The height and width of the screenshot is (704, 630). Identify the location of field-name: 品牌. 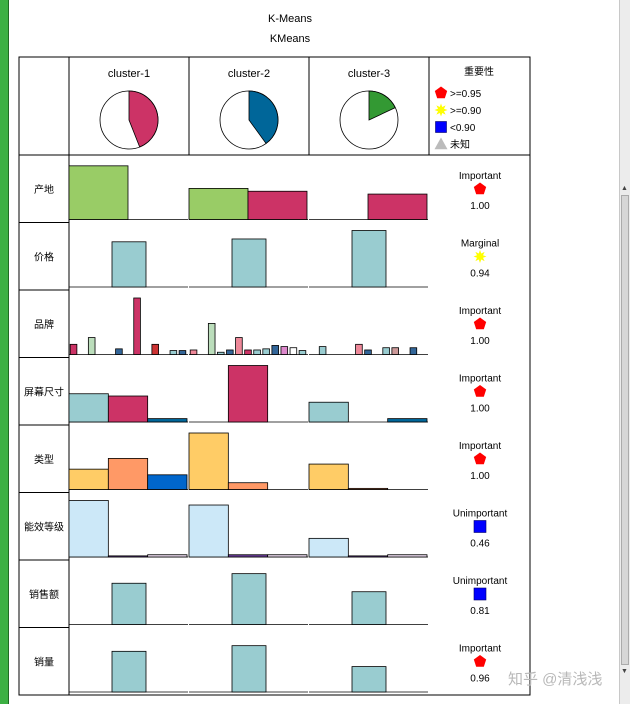
(44, 324).